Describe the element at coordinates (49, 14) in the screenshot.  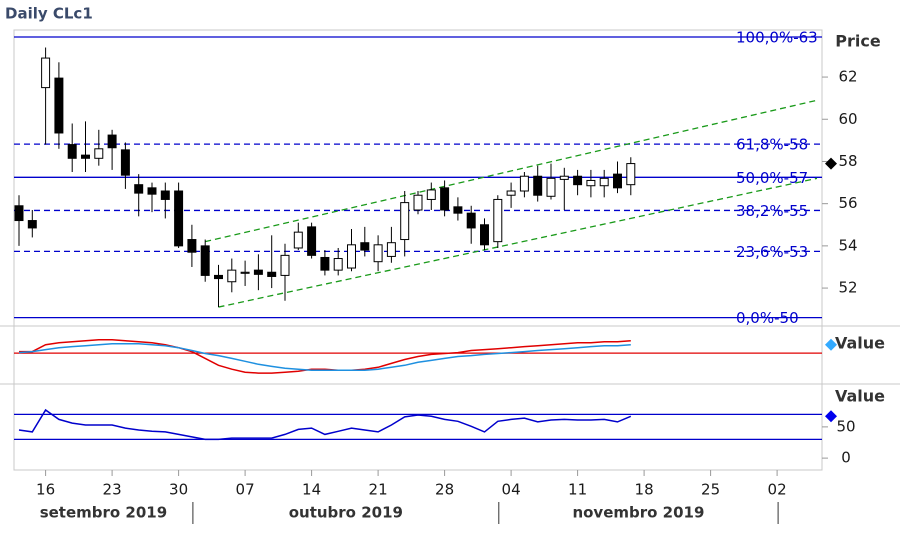
I see `chart-title: Daily CLc1` at that location.